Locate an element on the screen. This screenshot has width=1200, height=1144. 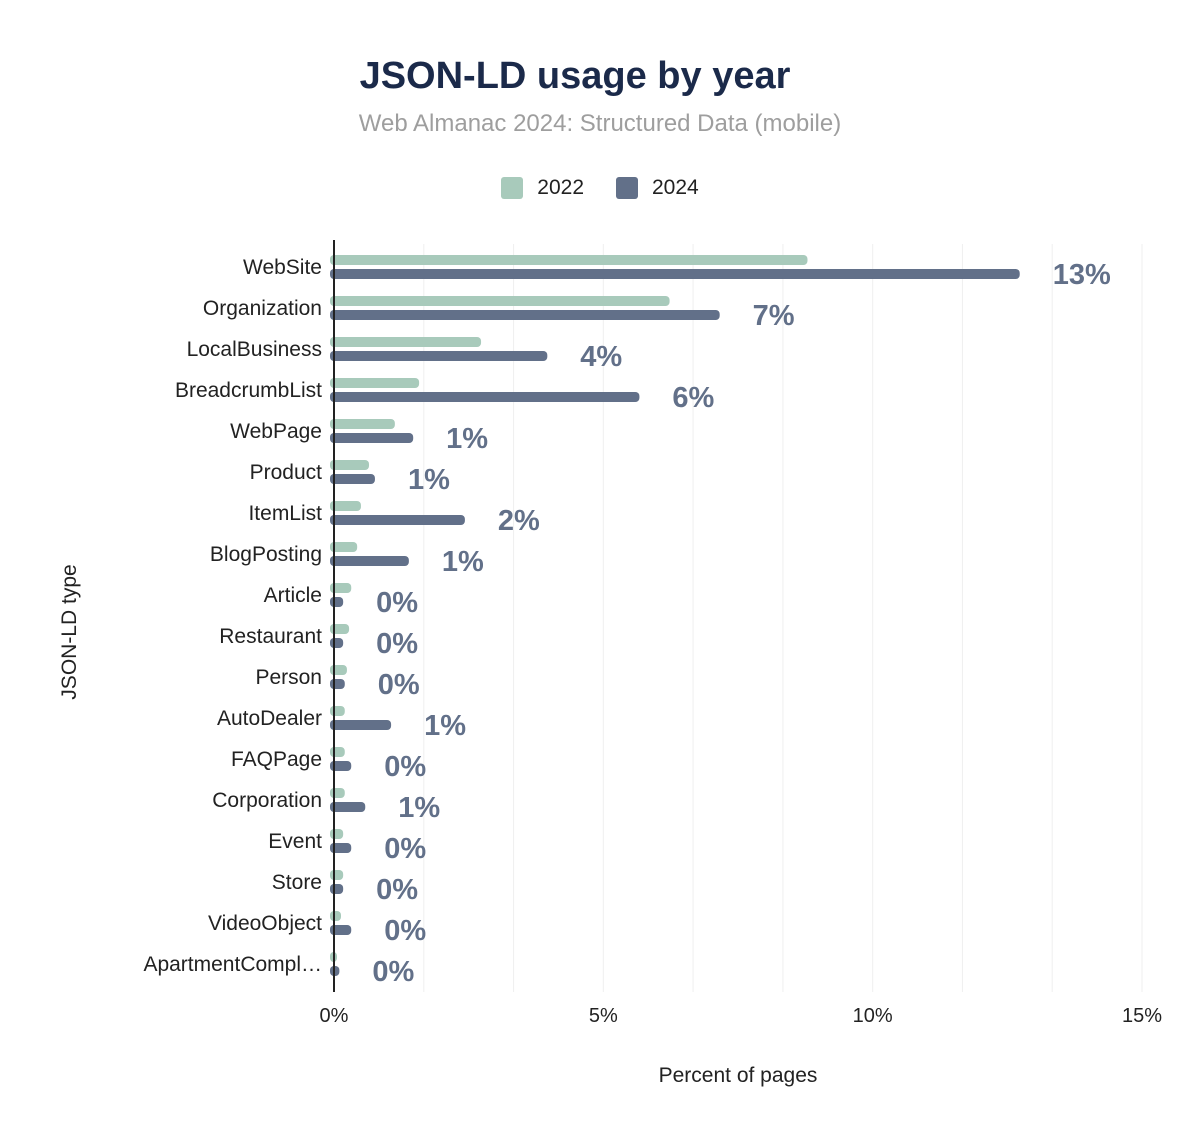
category-label: Restaurant is located at coordinates (270, 636).